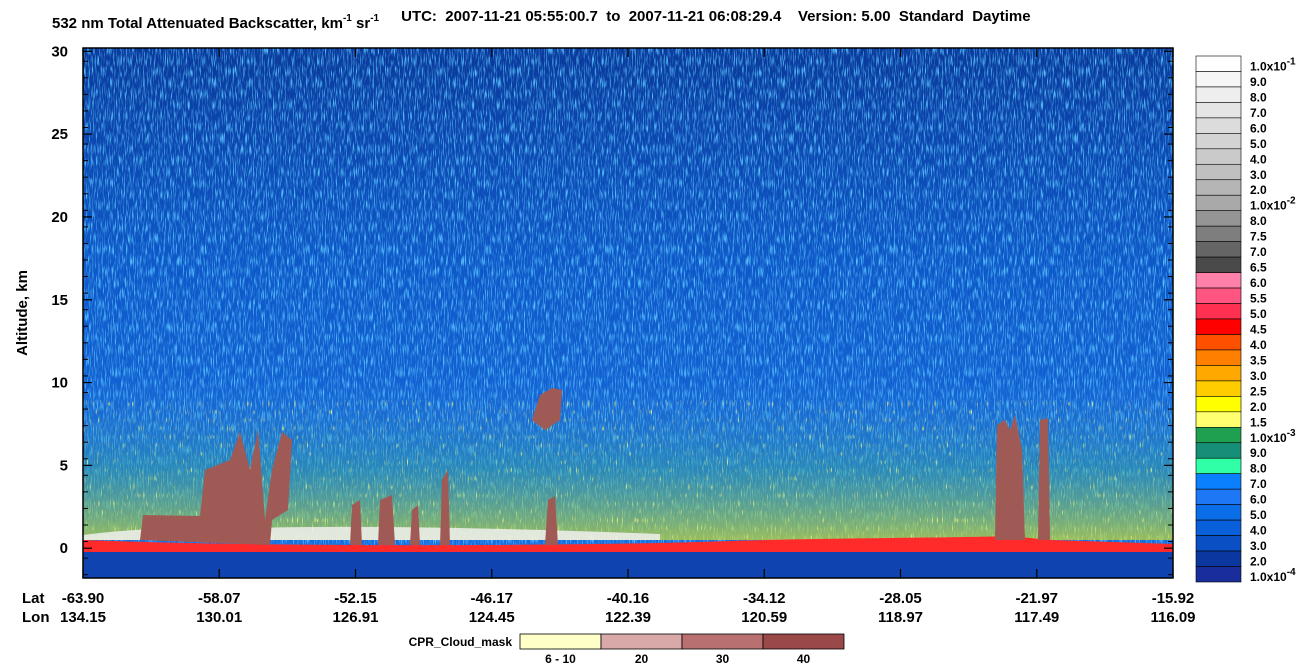 The width and height of the screenshot is (1300, 667). Describe the element at coordinates (1258, 237) in the screenshot. I see `colorbar-label: 7.5` at that location.